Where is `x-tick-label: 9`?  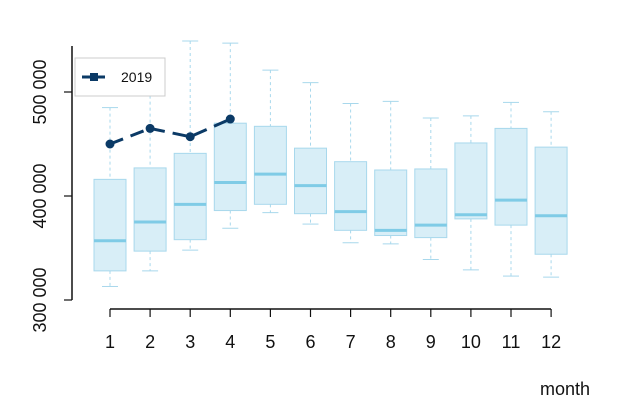
x-tick-label: 9 is located at coordinates (431, 342).